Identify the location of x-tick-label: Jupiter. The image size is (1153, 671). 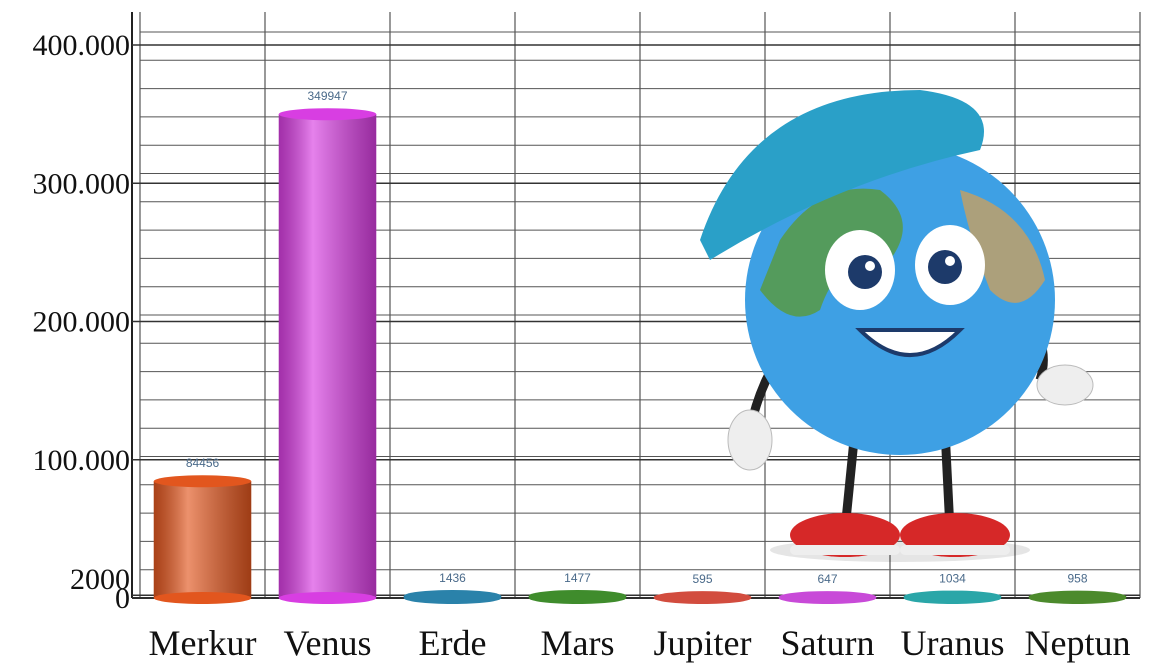
(703, 643).